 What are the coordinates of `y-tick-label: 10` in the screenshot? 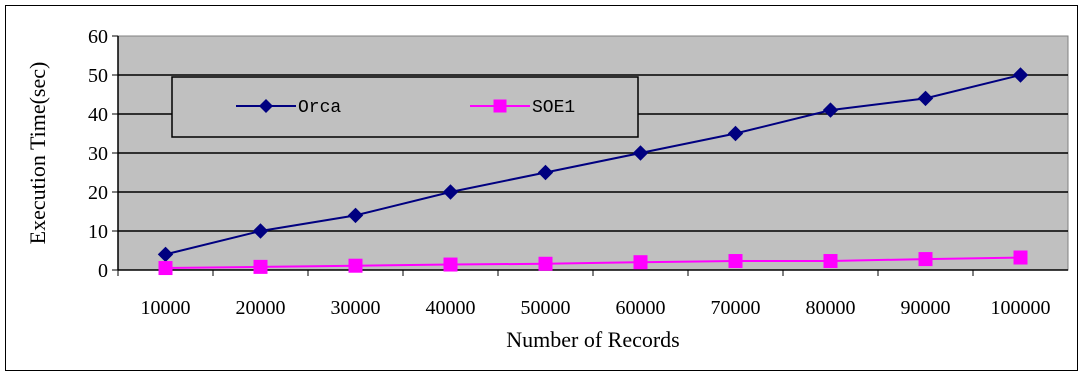 It's located at (98, 232).